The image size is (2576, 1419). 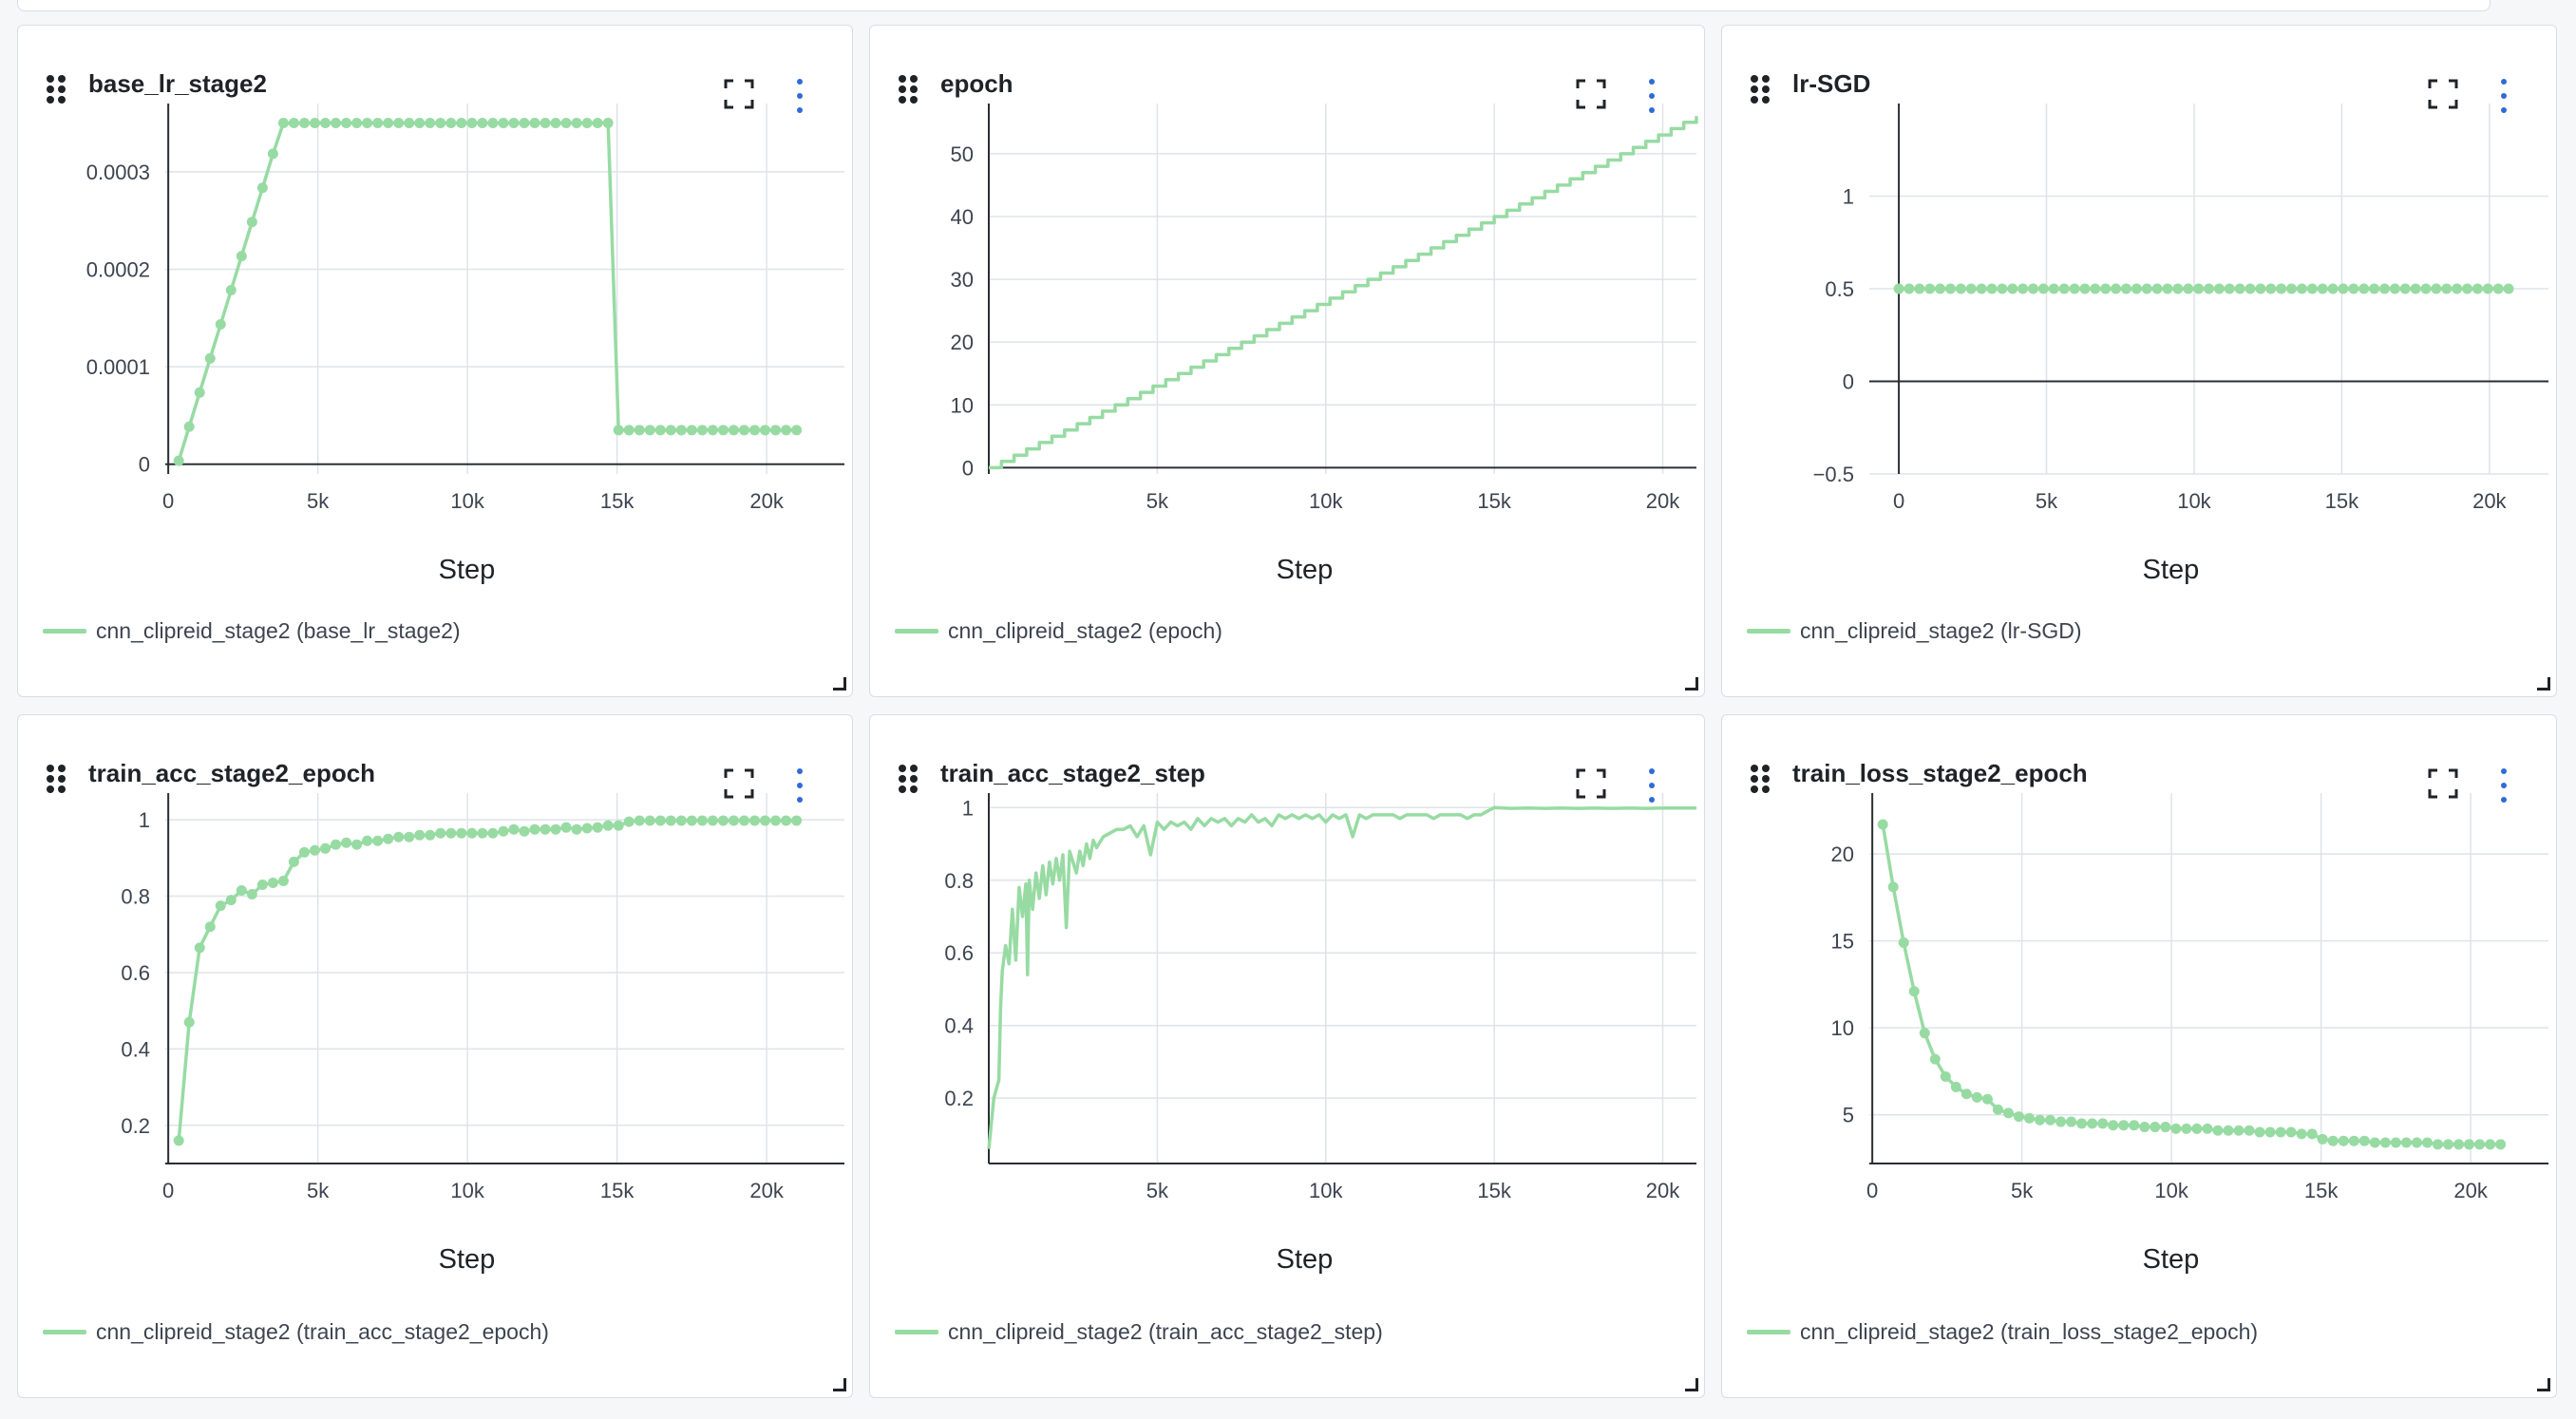 I want to click on chart-plot: 0 5k 10k 15k 20k −0.5 0 0.5 1 Step, so click(x=2140, y=310).